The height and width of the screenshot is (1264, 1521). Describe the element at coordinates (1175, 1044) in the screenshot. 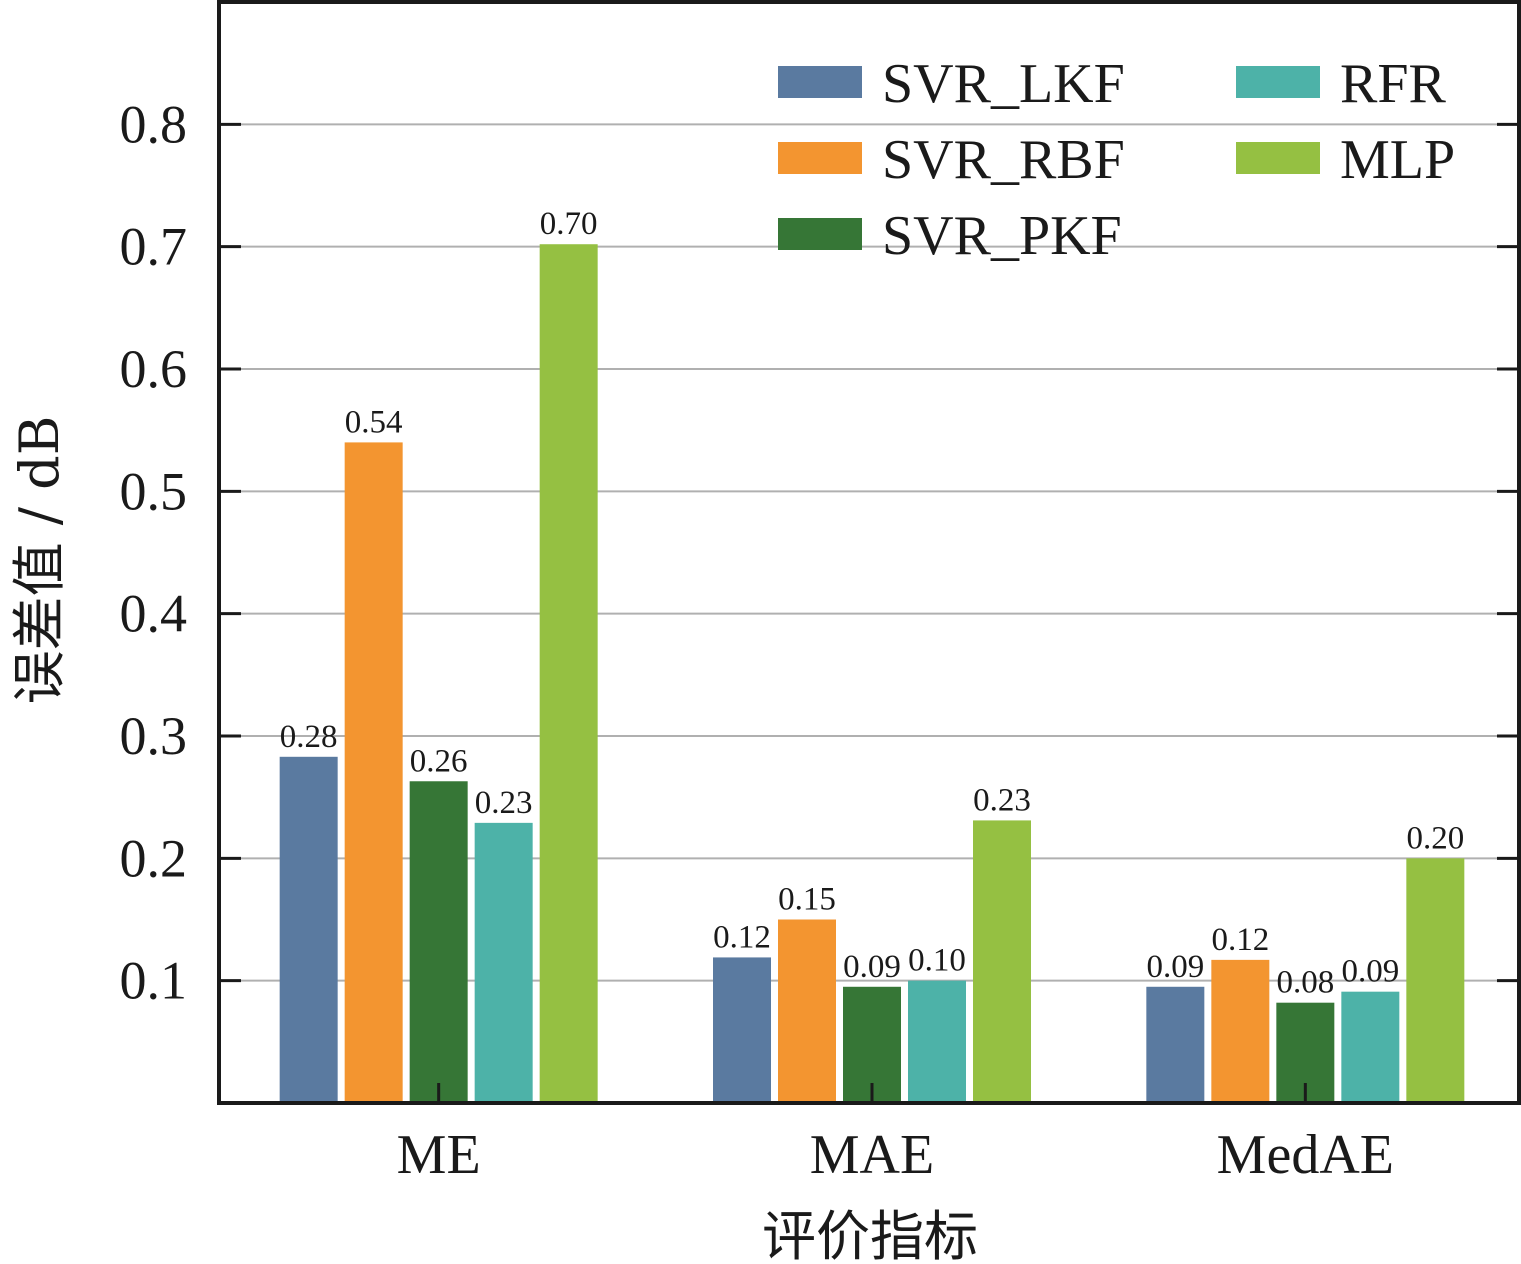

I see `bar-SVR_LKF-MedAE` at that location.